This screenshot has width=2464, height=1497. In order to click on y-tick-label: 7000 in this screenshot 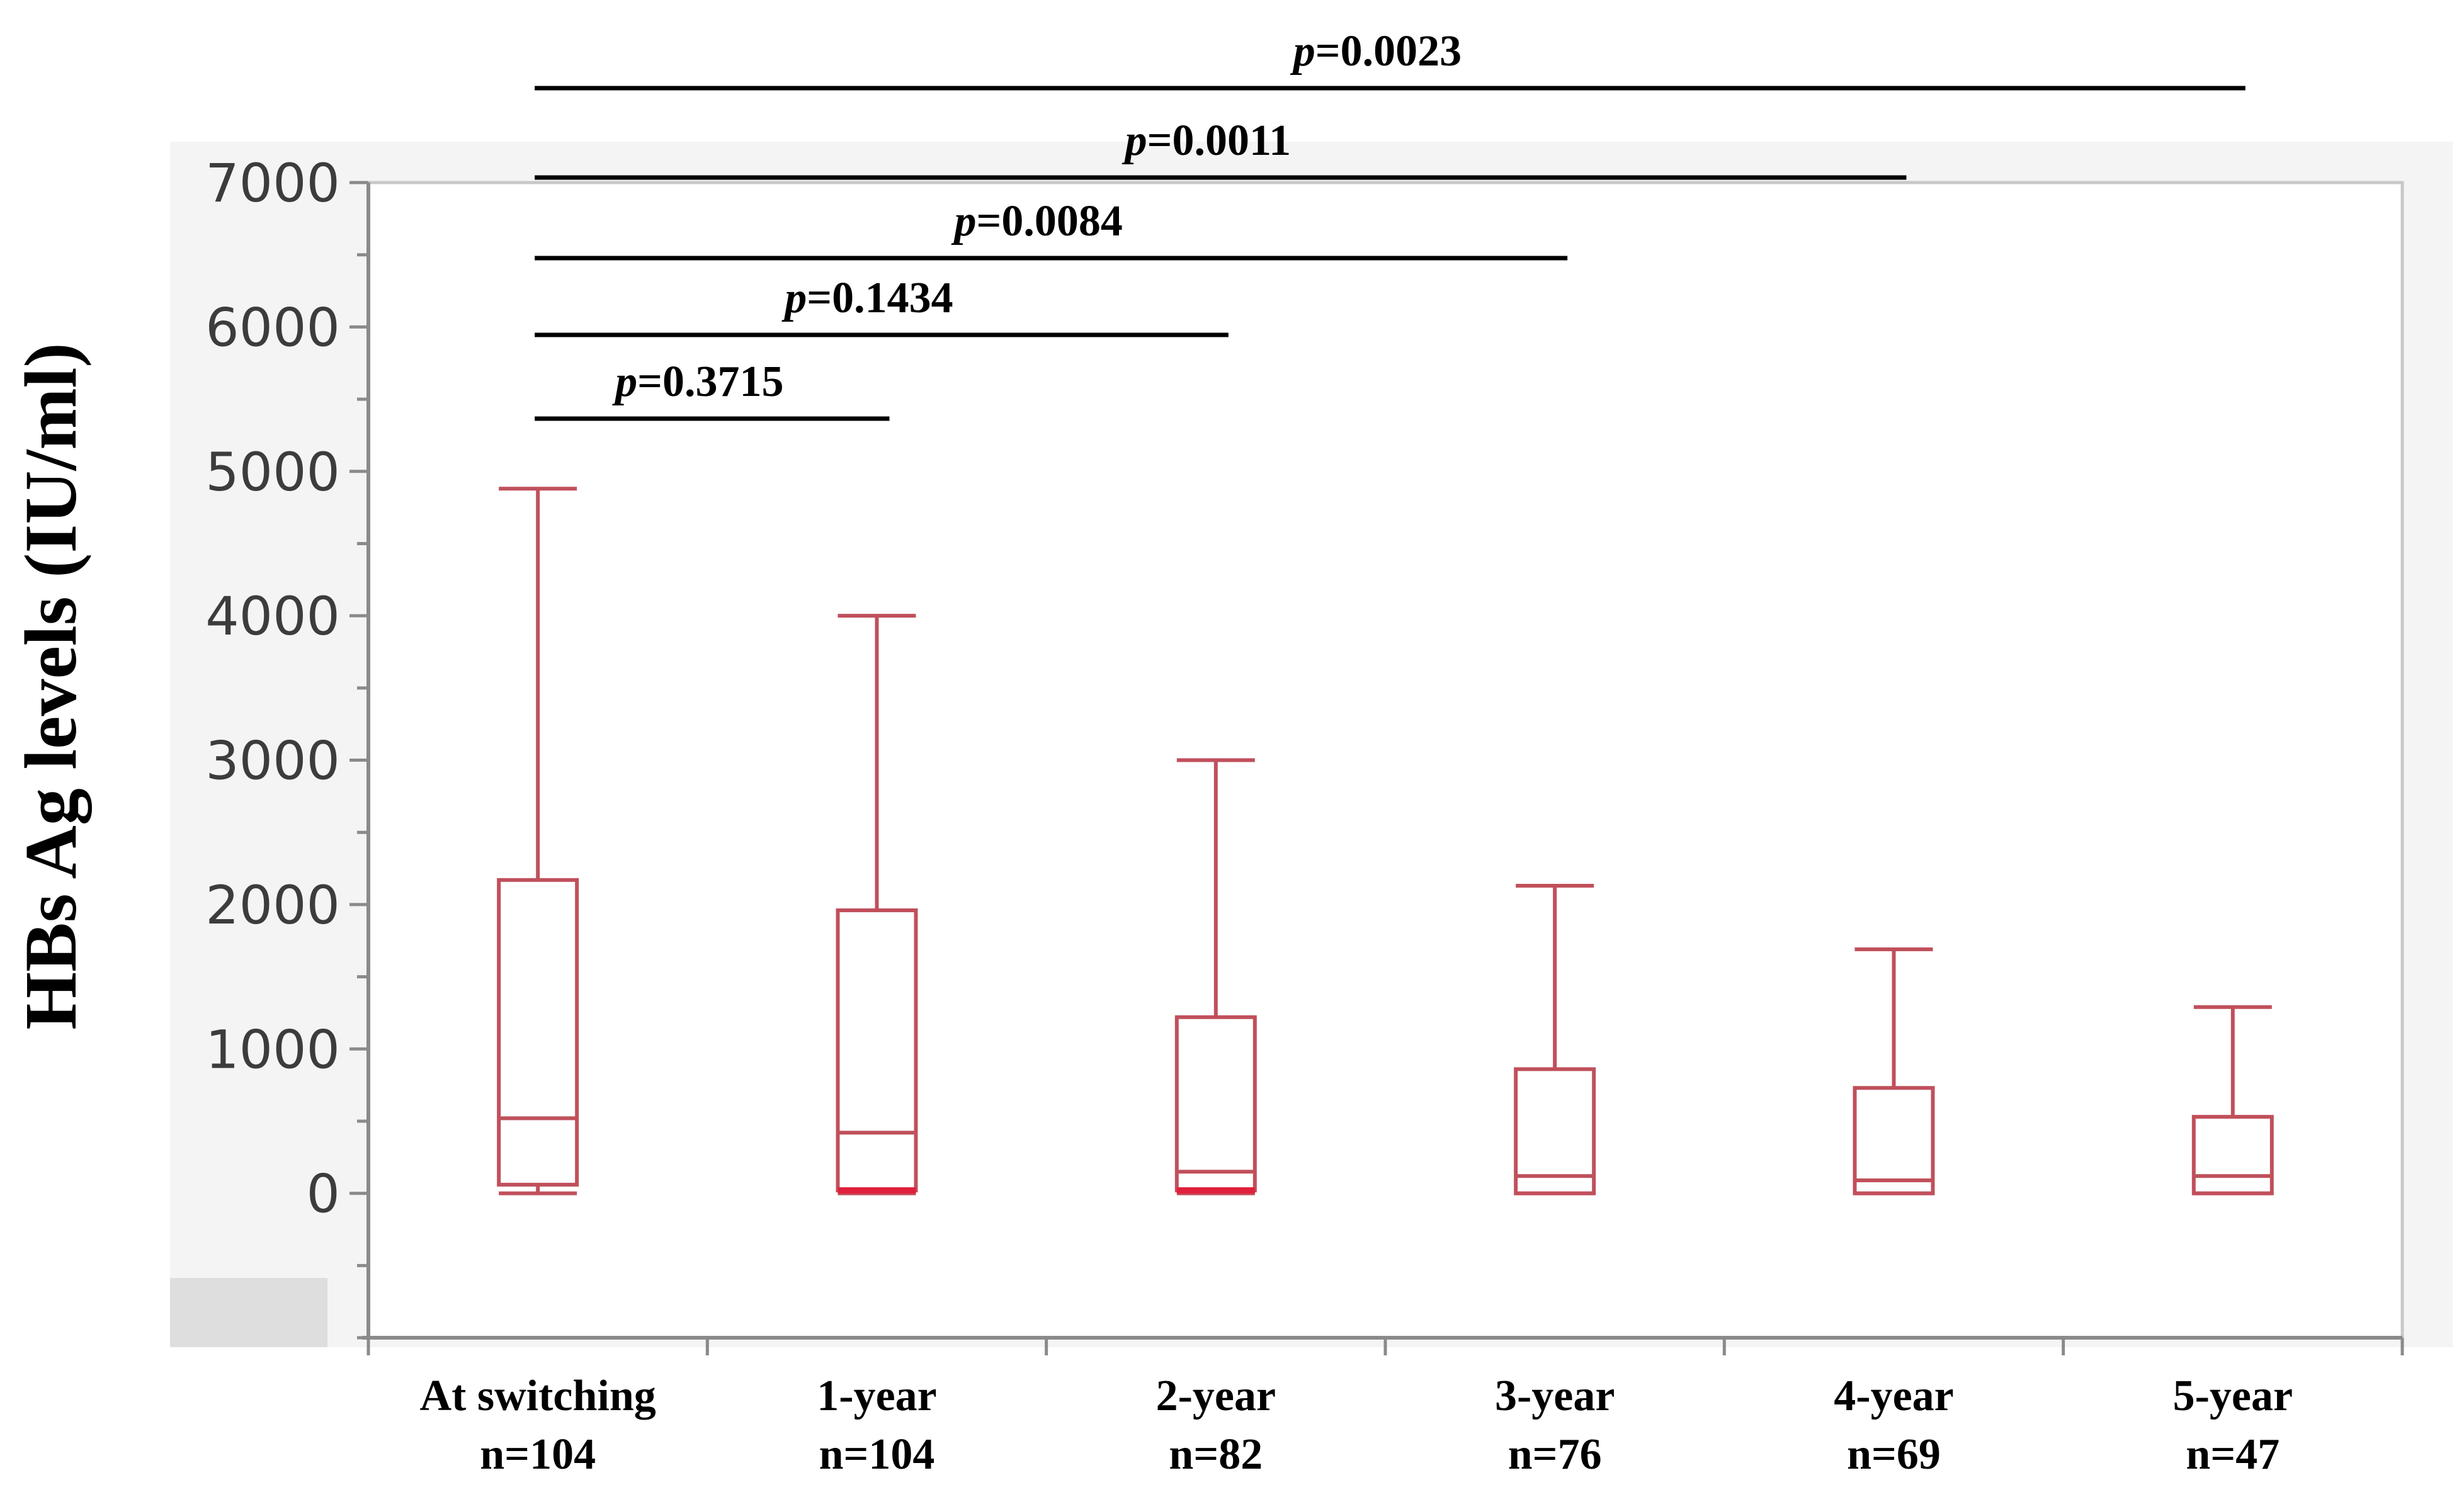, I will do `click(272, 183)`.